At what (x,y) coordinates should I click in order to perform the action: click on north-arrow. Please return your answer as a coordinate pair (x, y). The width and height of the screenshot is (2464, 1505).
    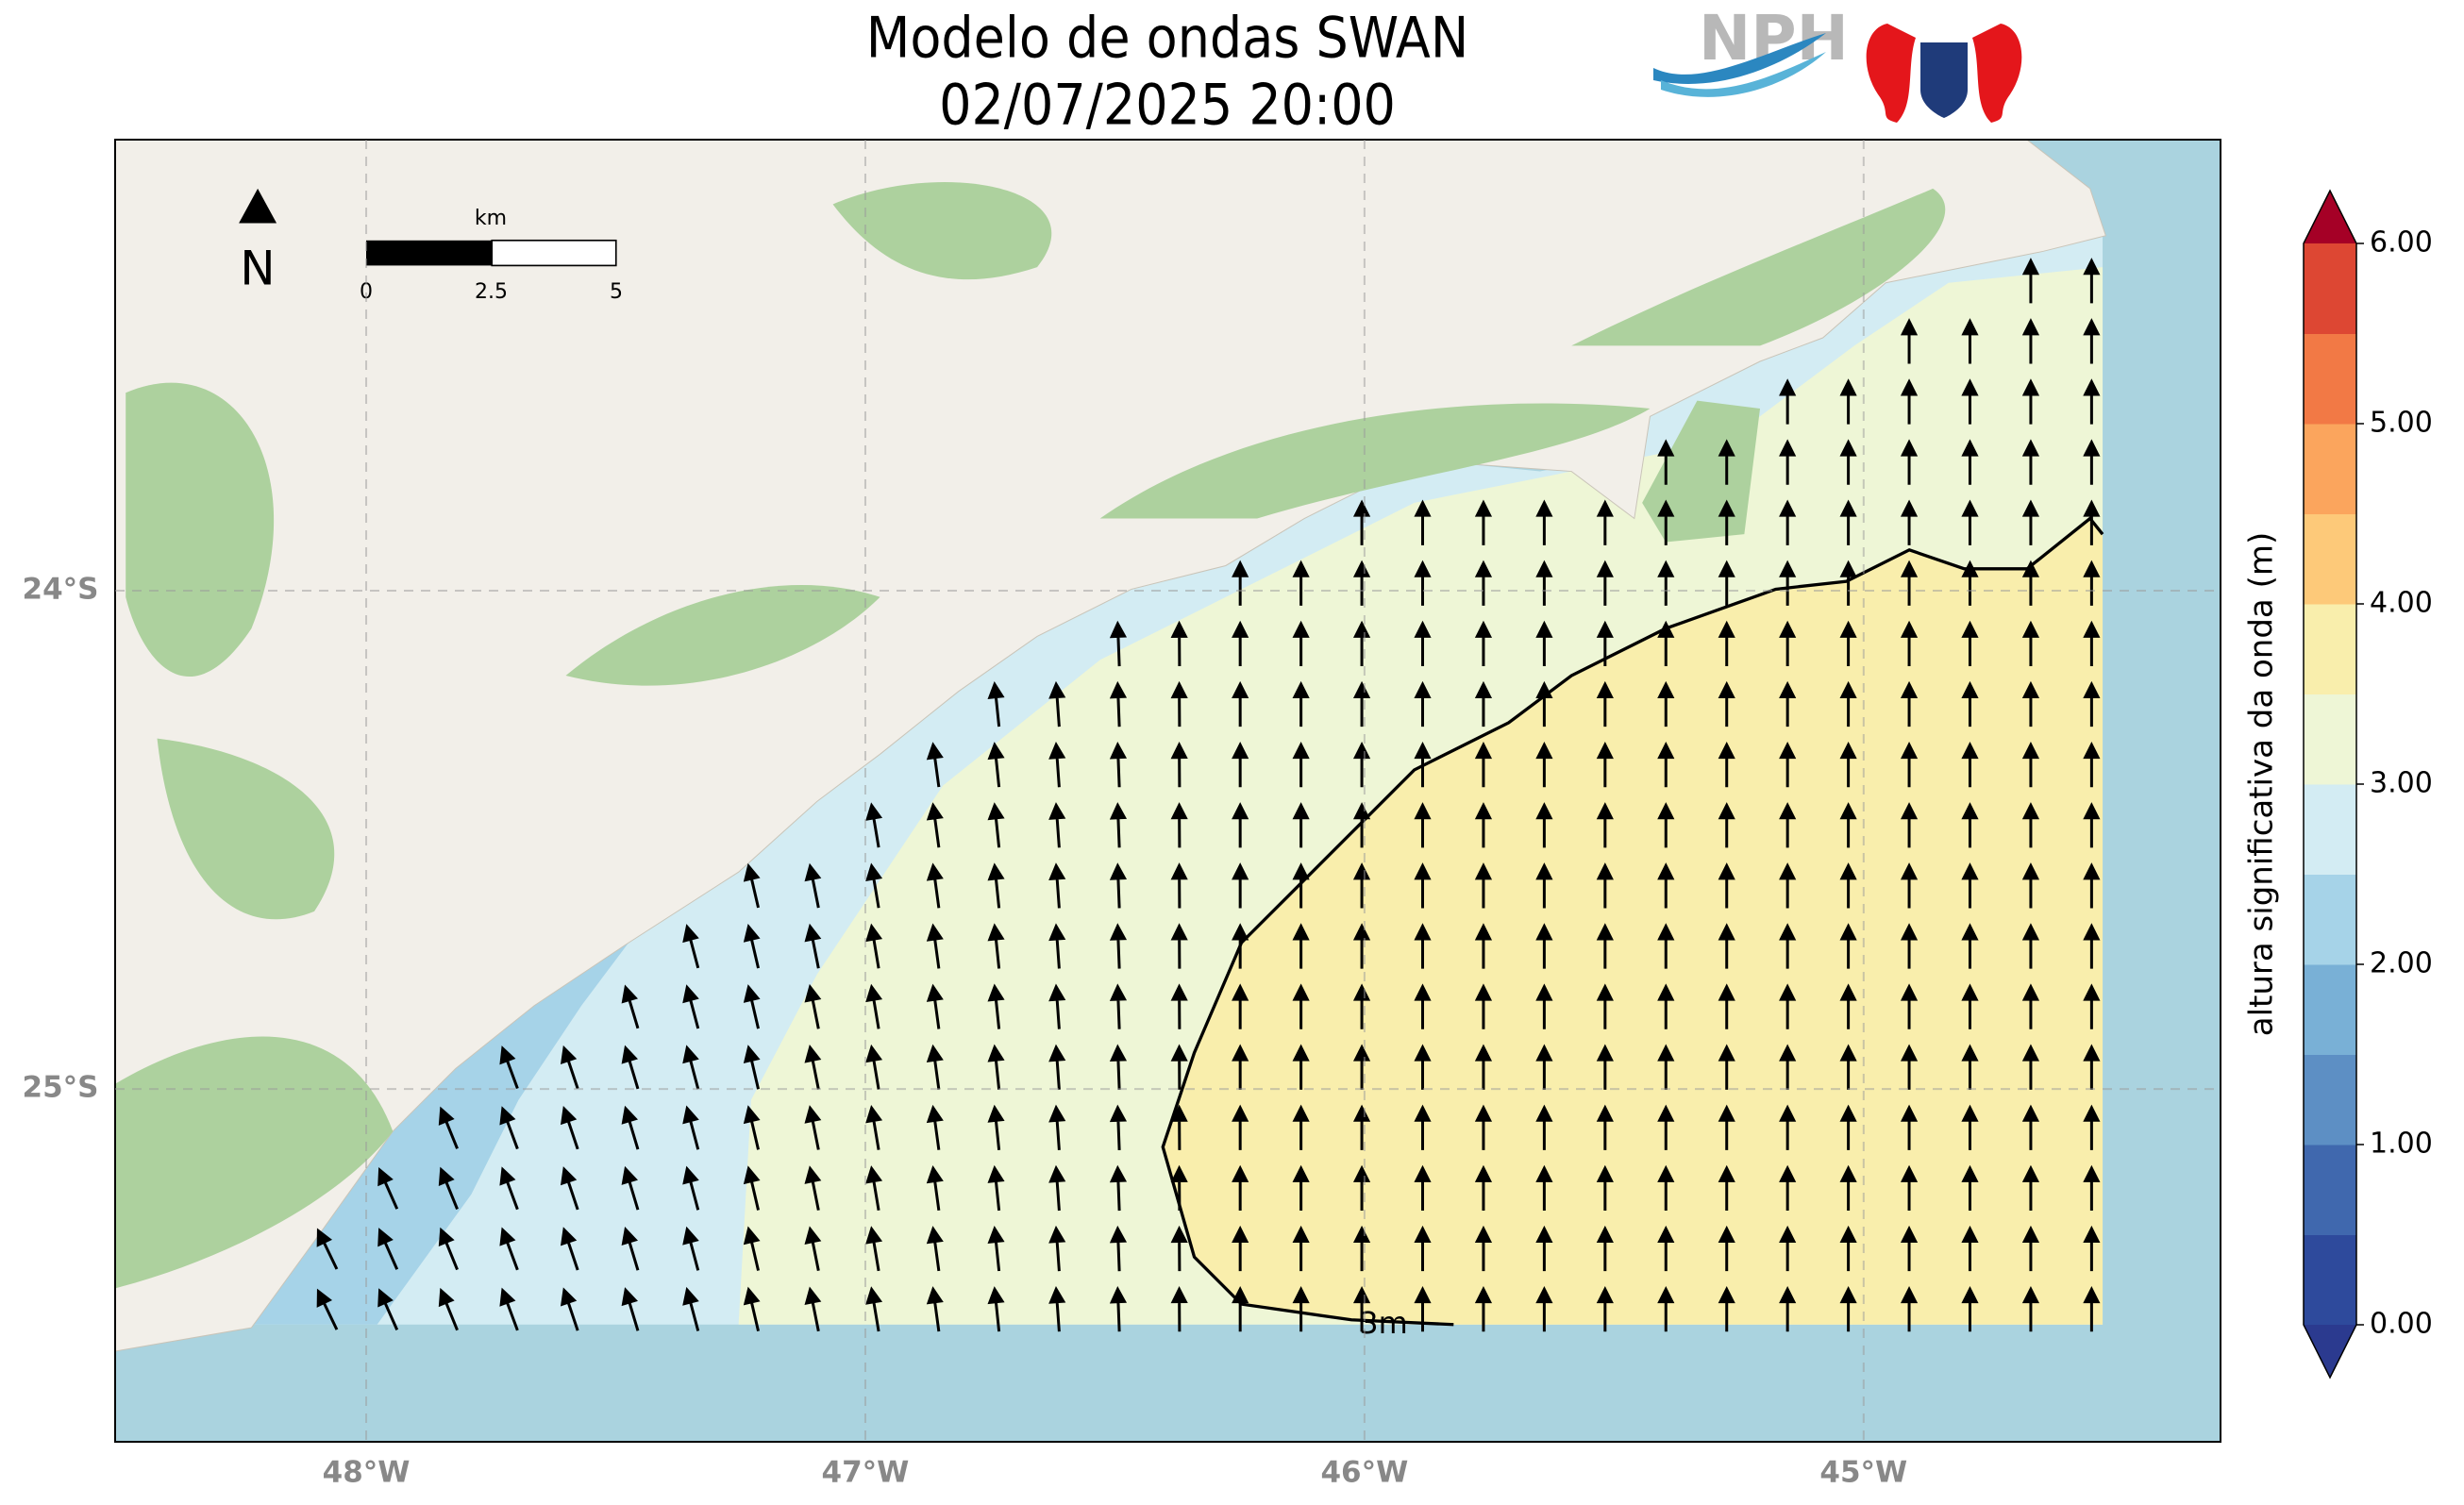
    Looking at the image, I should click on (258, 206).